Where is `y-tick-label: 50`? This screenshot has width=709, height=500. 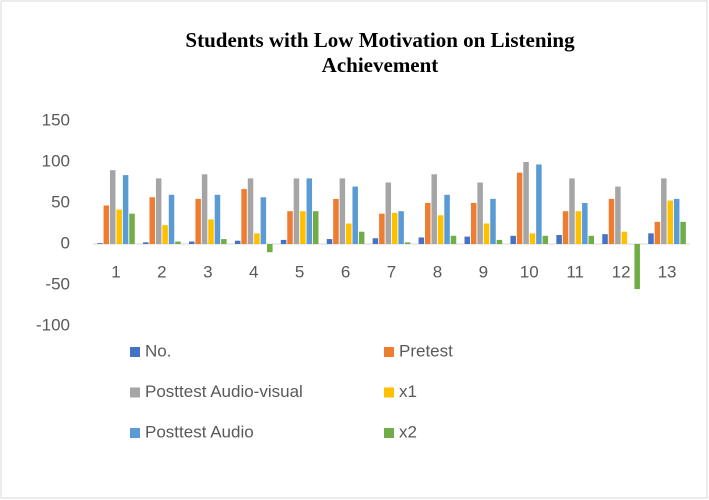
y-tick-label: 50 is located at coordinates (60, 201).